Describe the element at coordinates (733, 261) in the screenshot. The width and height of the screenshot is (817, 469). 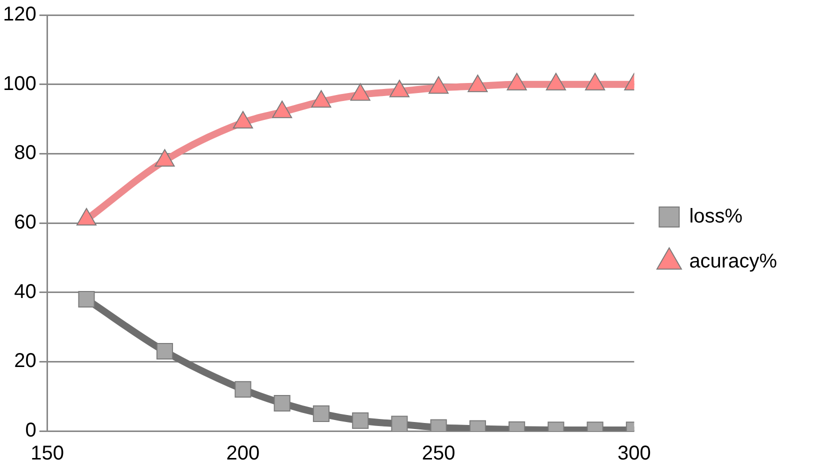
I see `legend-label: acuracy%` at that location.